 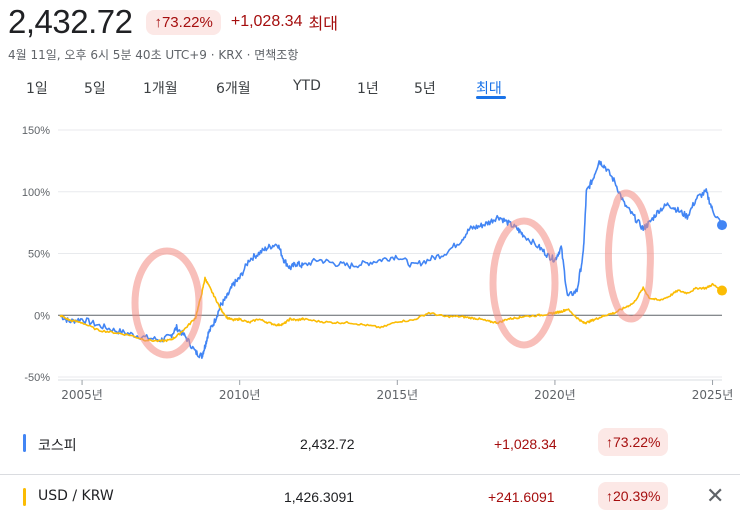 I want to click on annotation-circle-2009, so click(x=167, y=303).